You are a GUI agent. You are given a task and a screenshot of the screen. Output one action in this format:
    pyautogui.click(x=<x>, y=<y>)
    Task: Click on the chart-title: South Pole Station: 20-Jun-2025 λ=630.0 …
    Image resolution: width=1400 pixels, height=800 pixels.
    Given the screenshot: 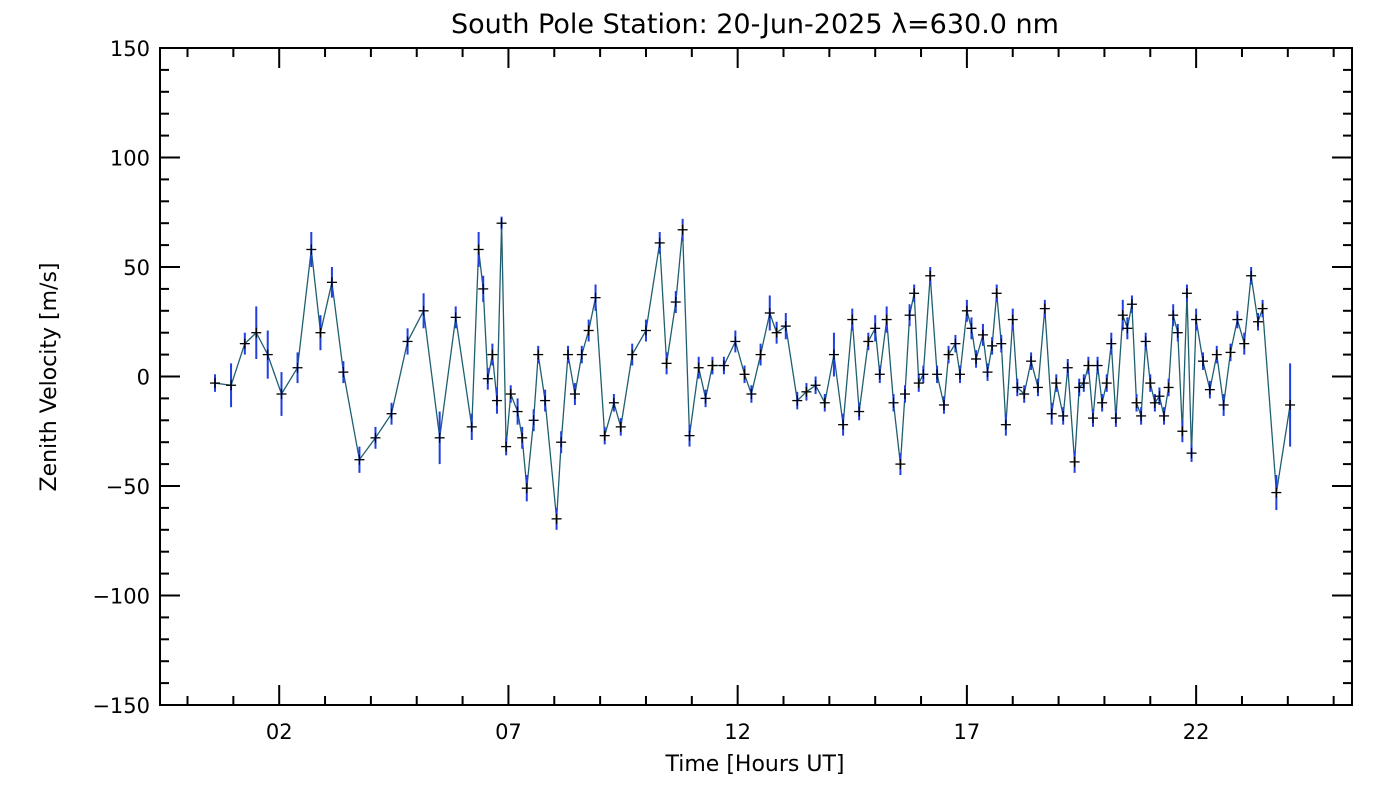 What is the action you would take?
    pyautogui.click(x=755, y=24)
    